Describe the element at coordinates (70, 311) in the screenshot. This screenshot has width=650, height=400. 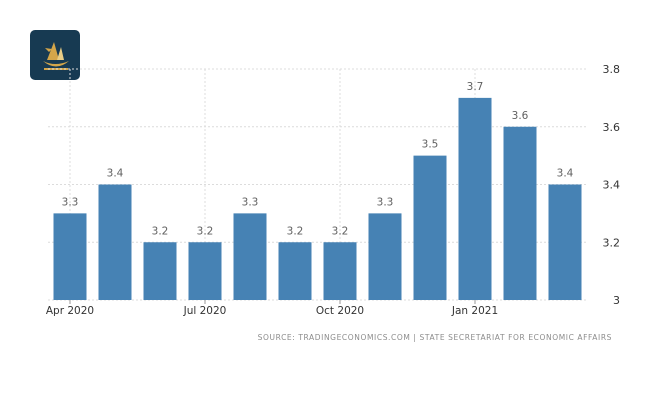
I see `x-tick-label: Apr 2020` at that location.